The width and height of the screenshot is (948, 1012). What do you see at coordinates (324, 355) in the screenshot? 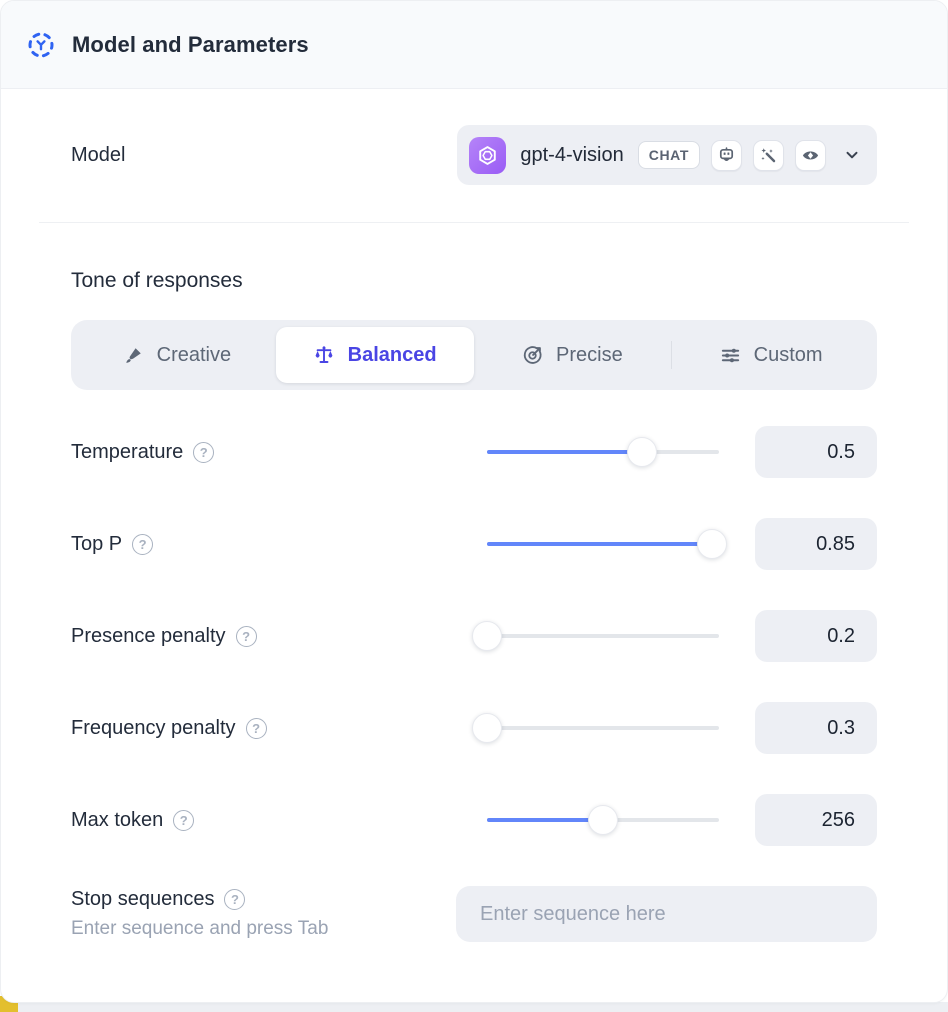
I see `balance-scale-icon` at bounding box center [324, 355].